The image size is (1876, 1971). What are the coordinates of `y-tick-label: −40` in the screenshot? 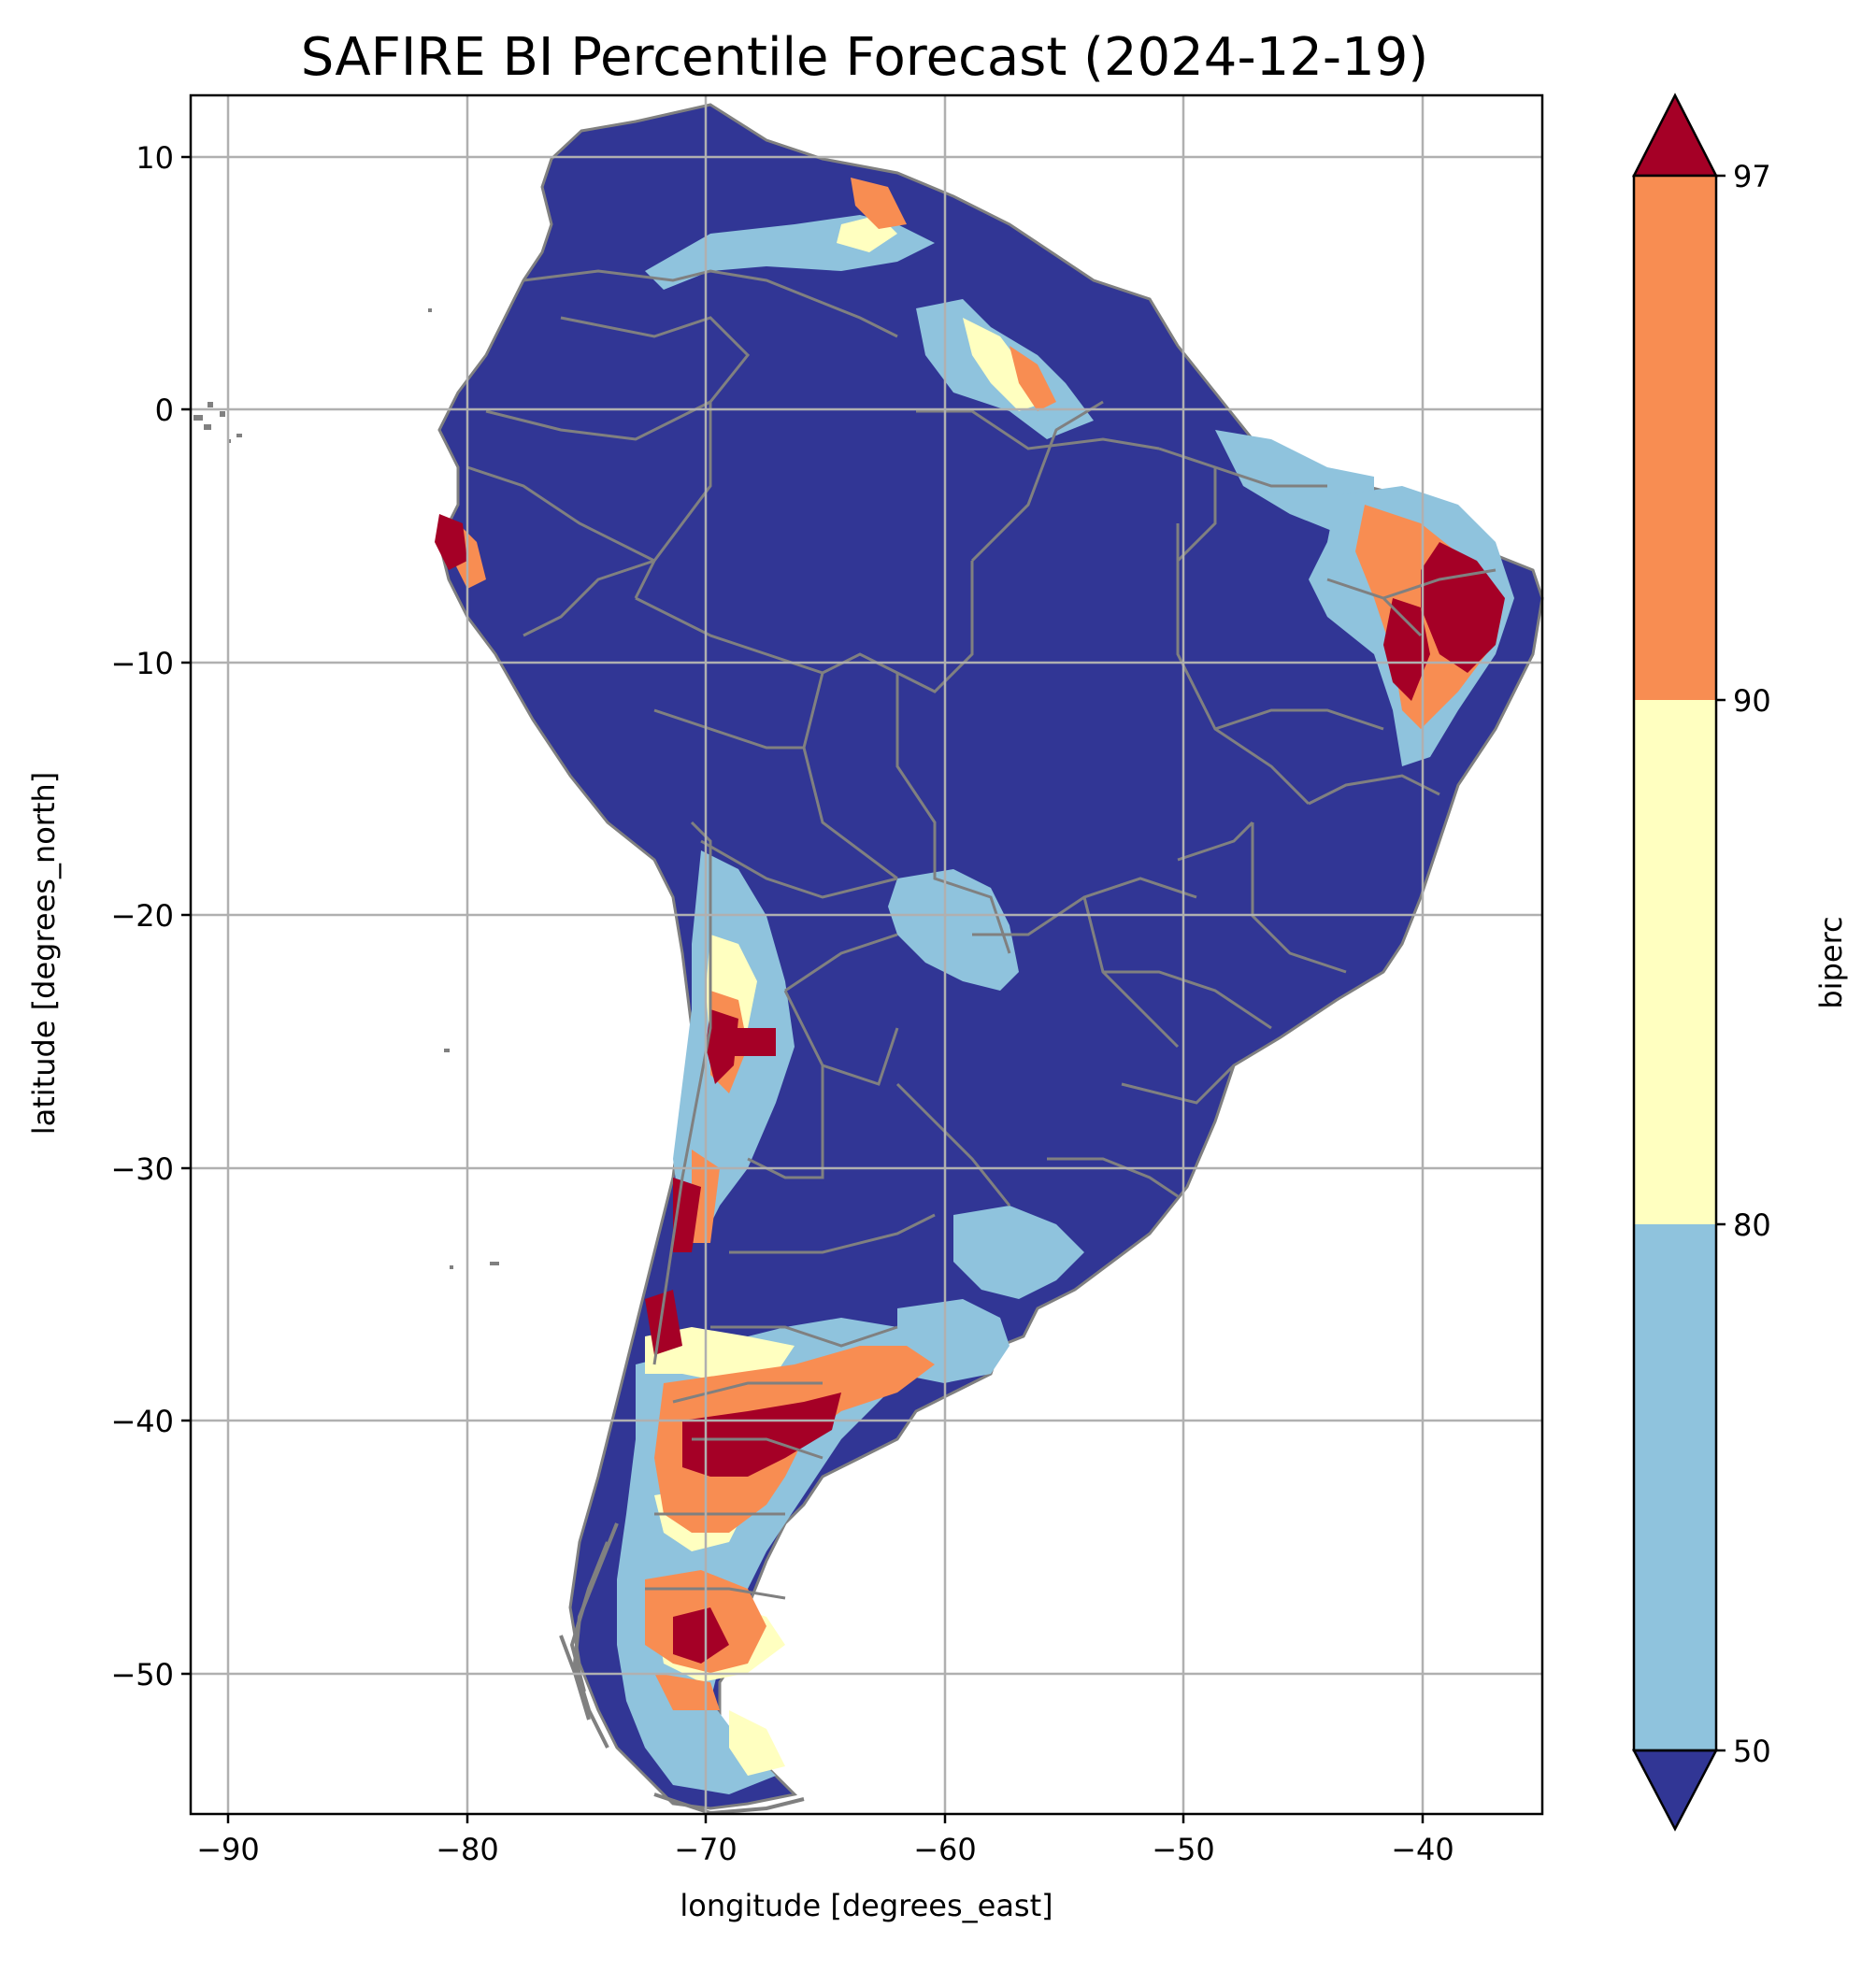 It's located at (142, 1421).